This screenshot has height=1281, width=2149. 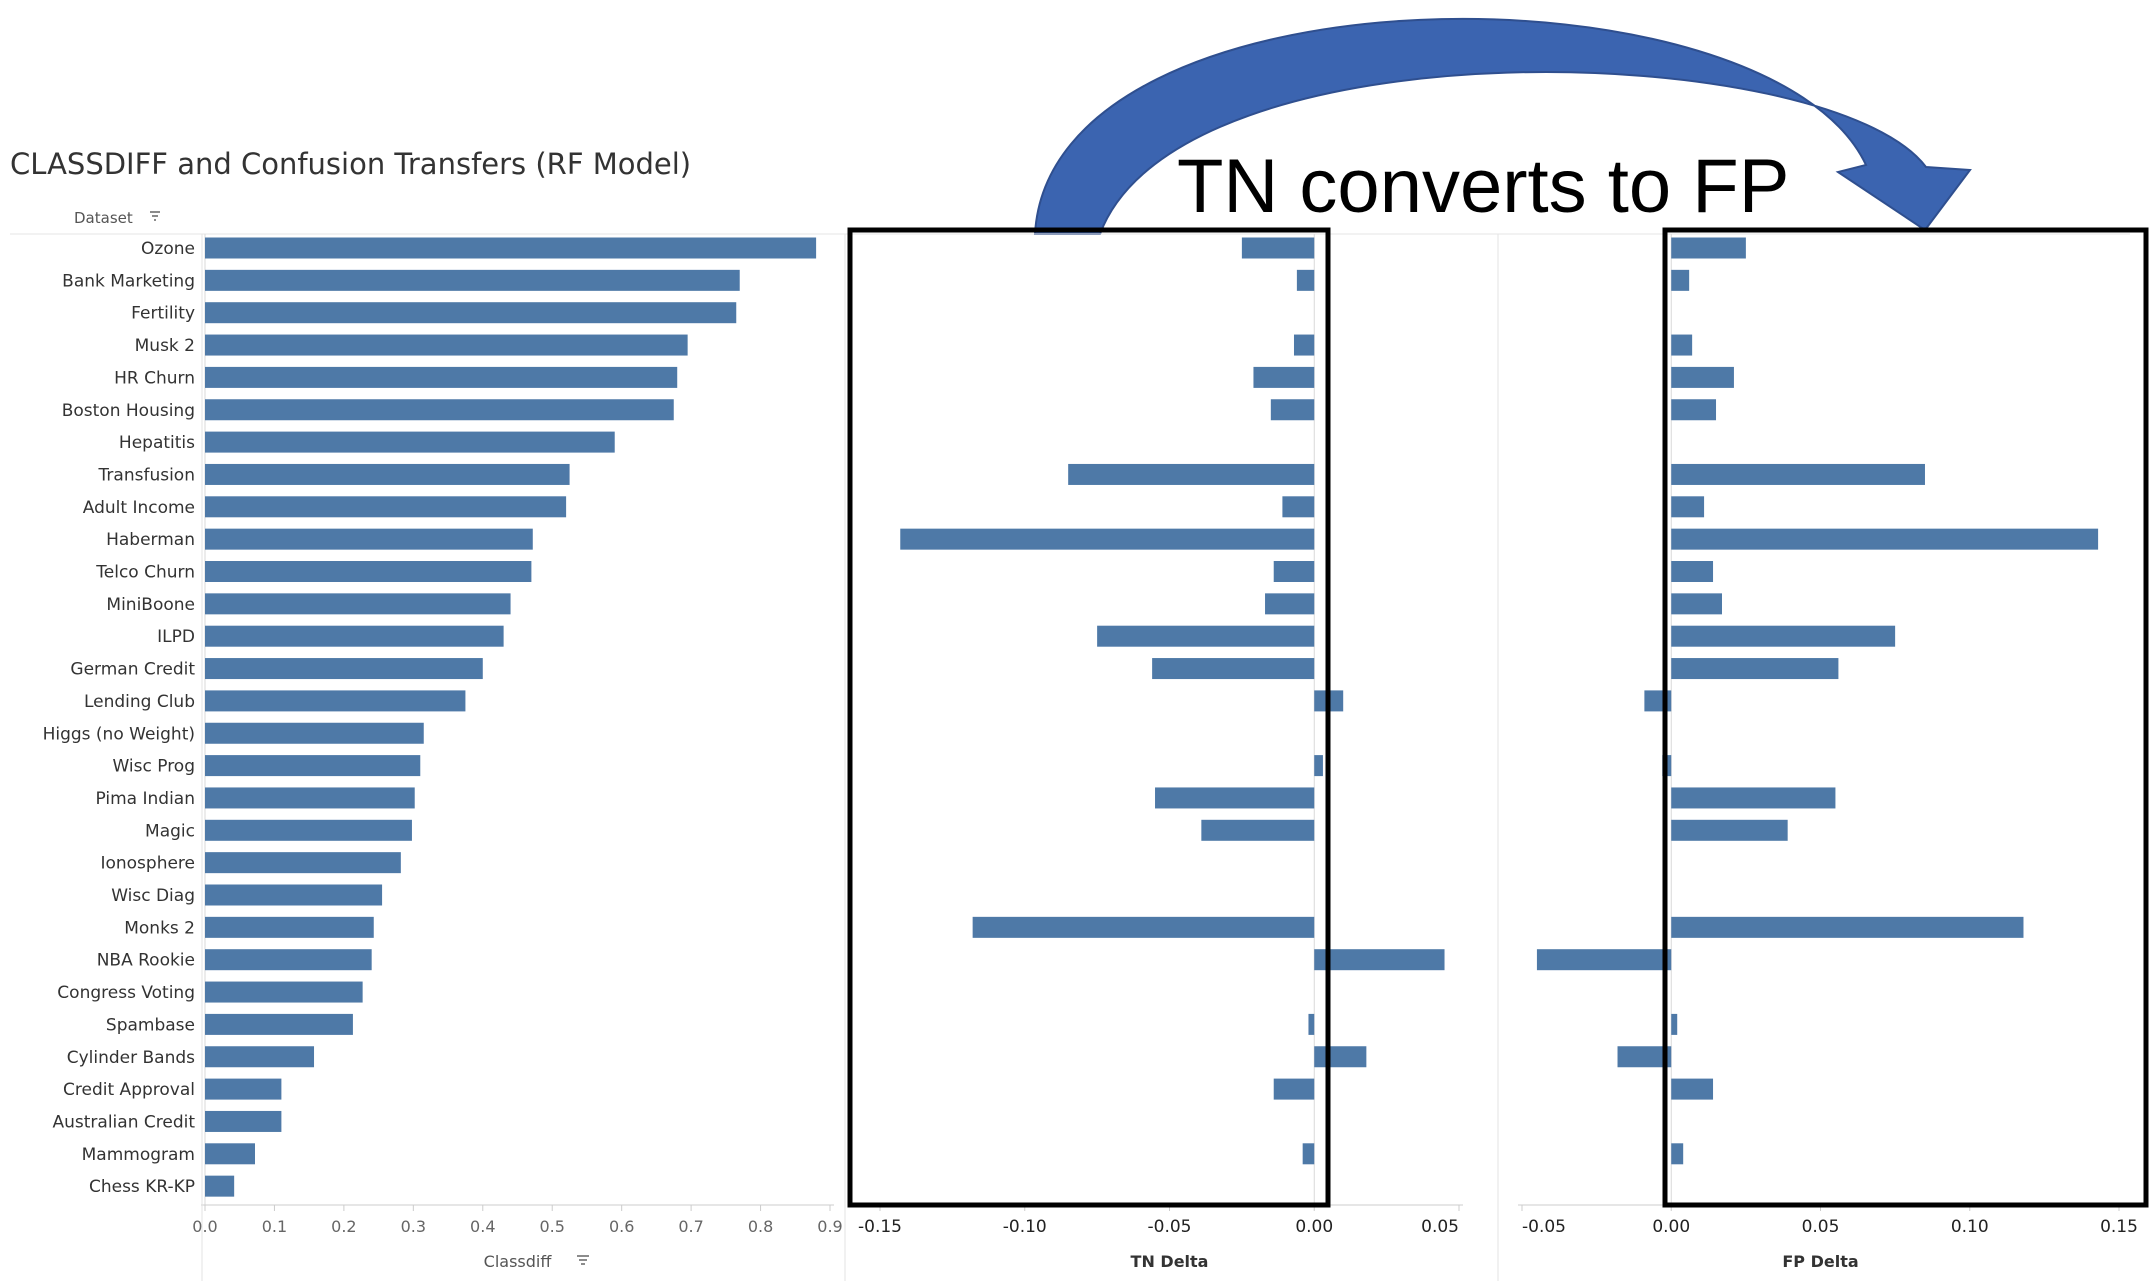 I want to click on category-label: Ozone, so click(x=168, y=249).